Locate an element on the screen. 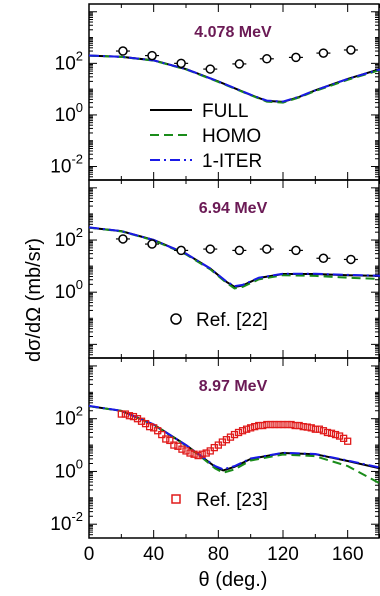 The height and width of the screenshot is (596, 380). x-tick-label: 40 is located at coordinates (153, 554).